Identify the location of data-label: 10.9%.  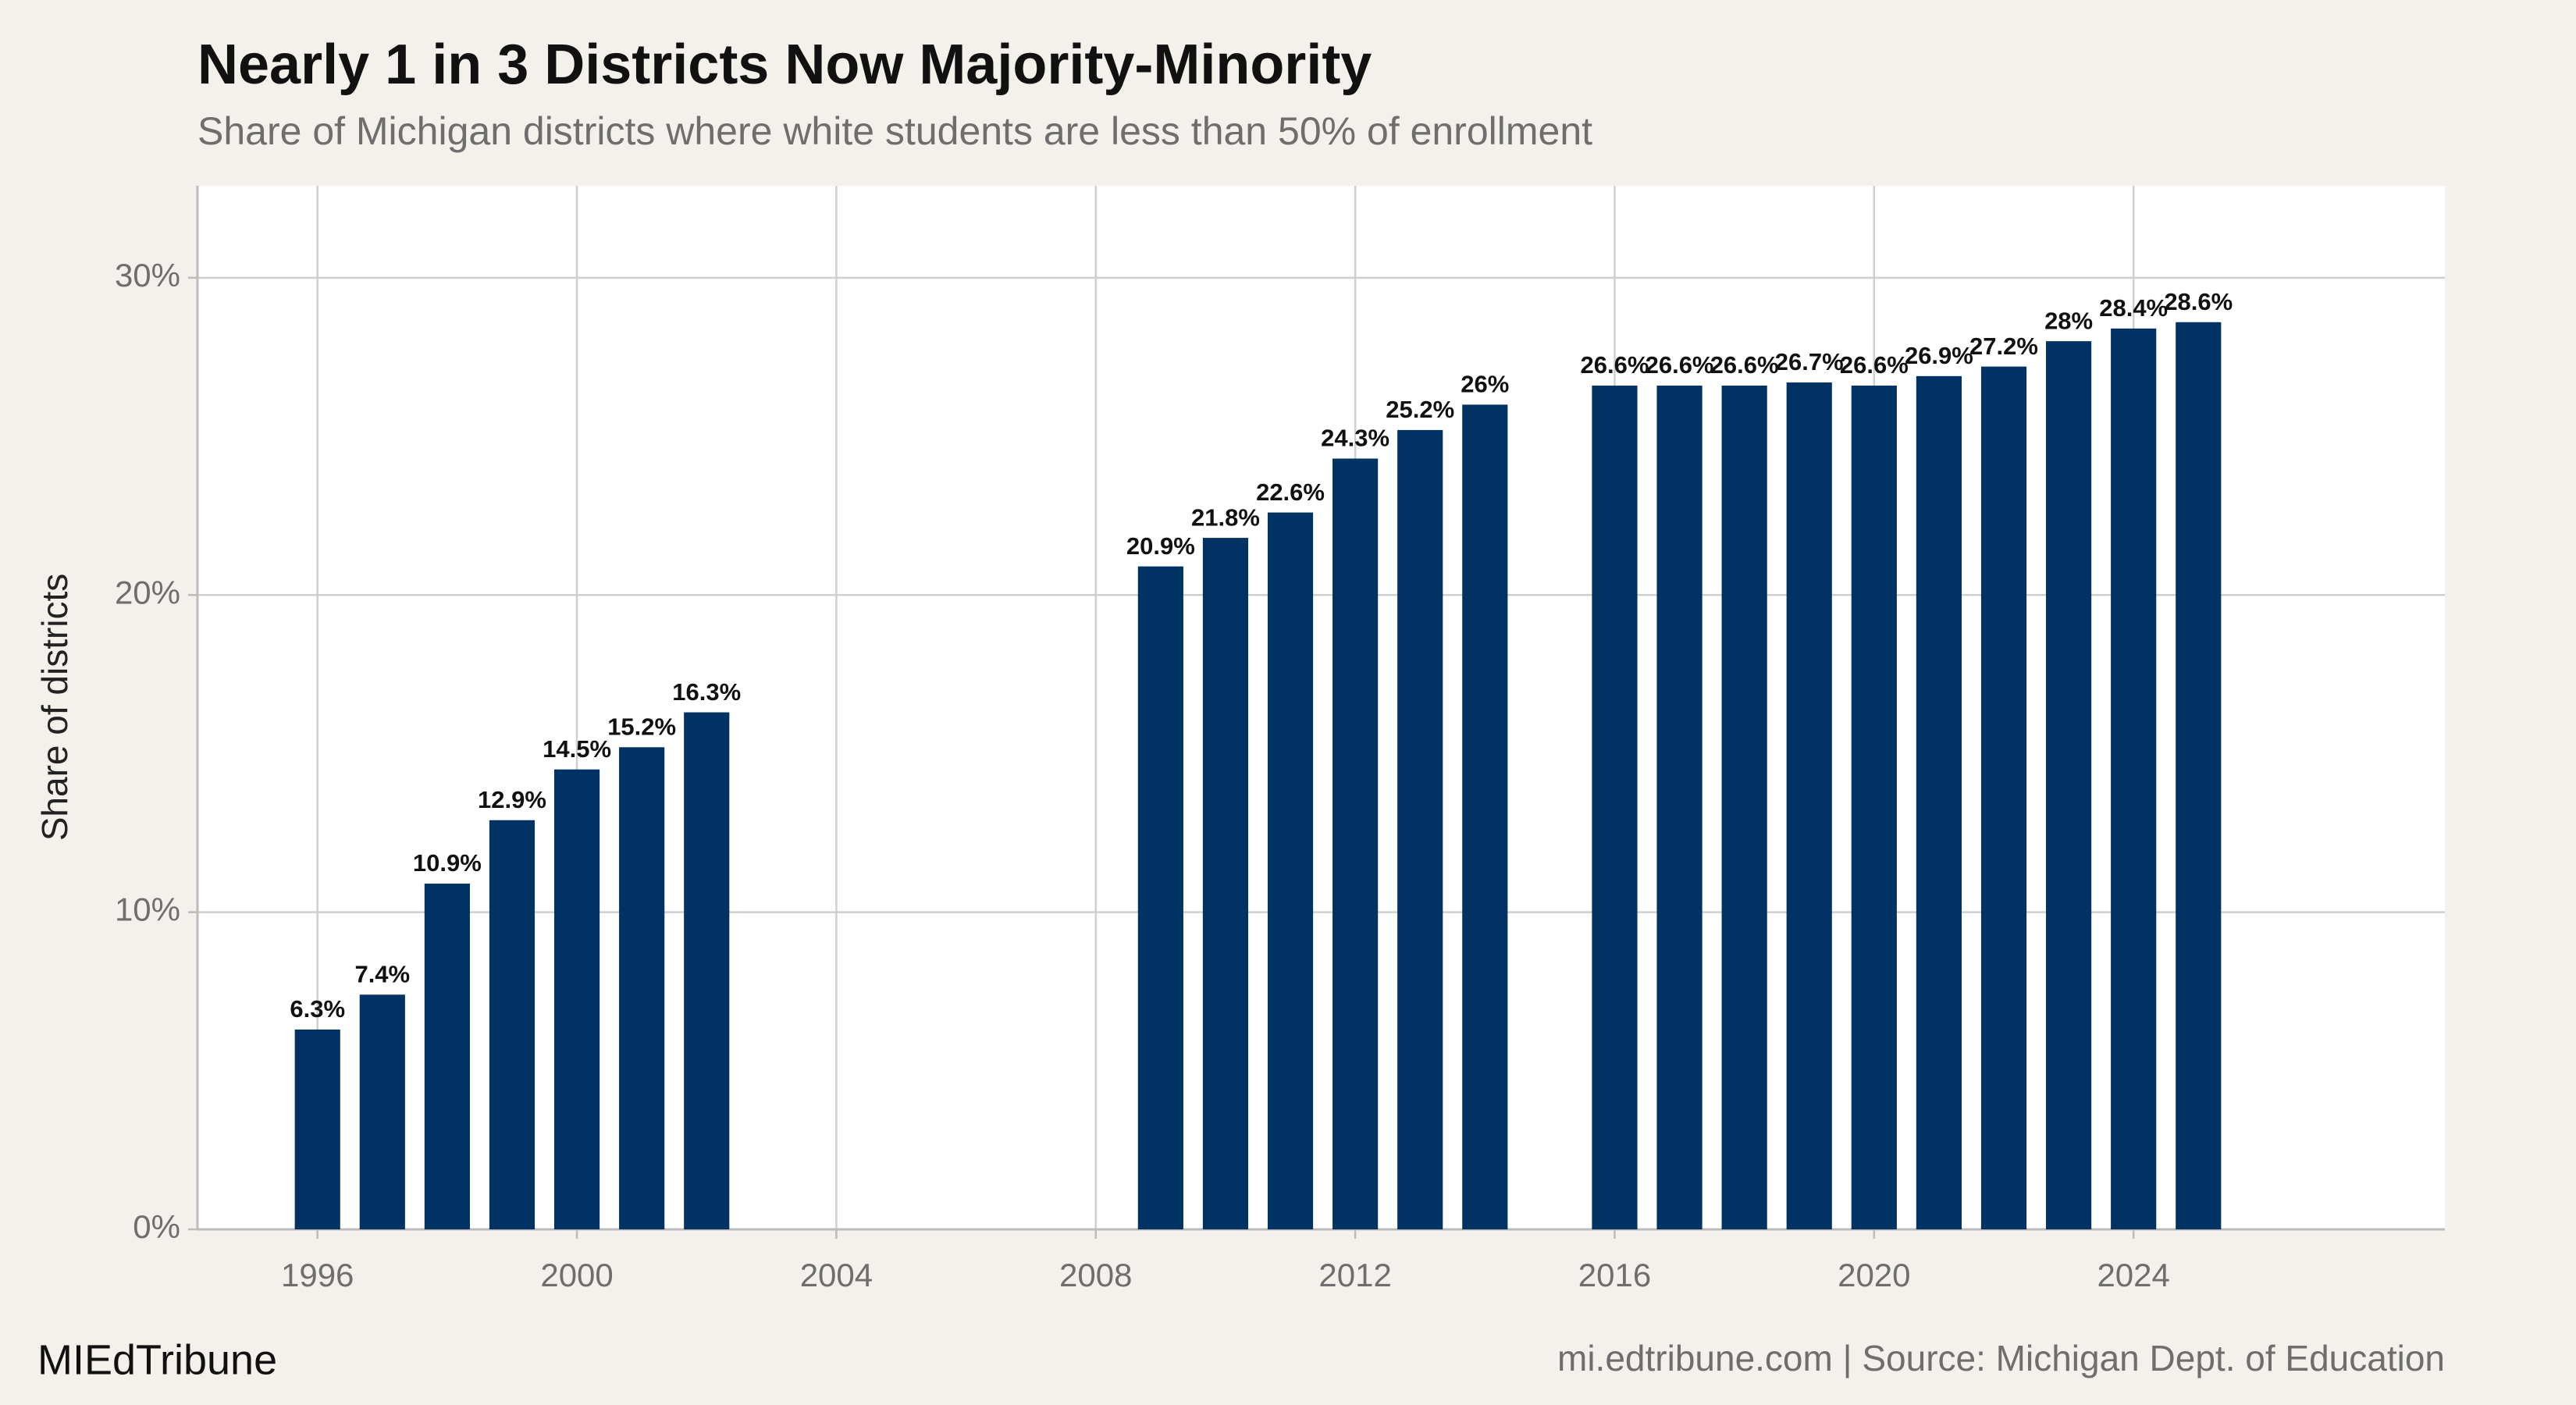
(447, 863).